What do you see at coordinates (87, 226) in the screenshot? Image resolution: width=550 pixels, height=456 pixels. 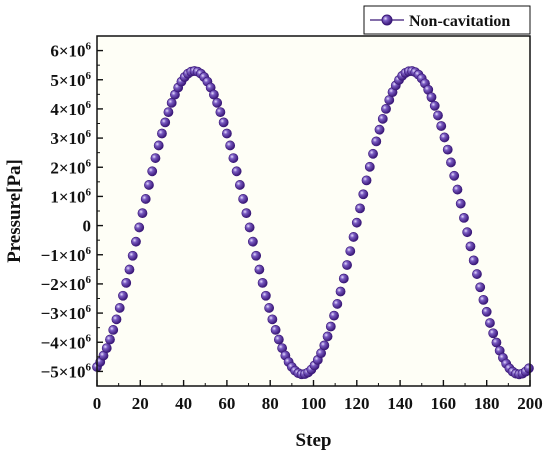 I see `y-tick-label: 0` at bounding box center [87, 226].